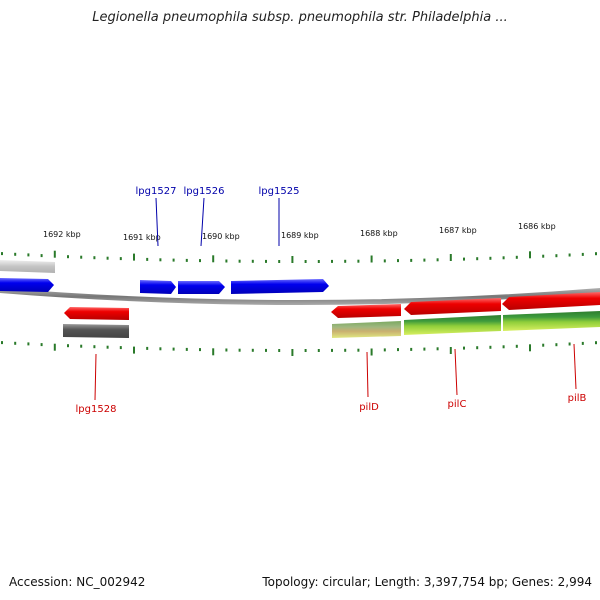 The width and height of the screenshot is (600, 600). What do you see at coordinates (96, 313) in the screenshot?
I see `gene-lpg1528-arrow` at bounding box center [96, 313].